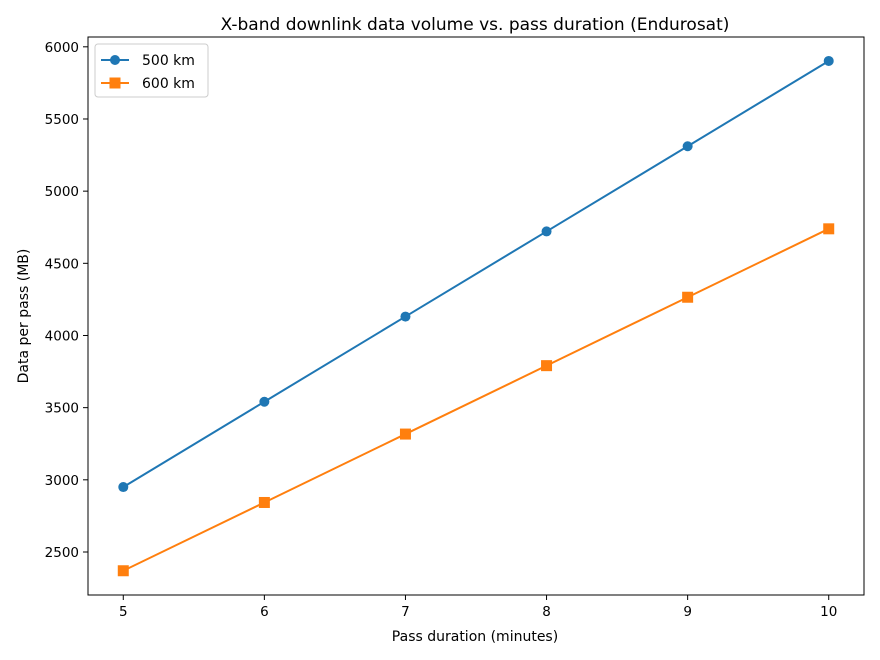 The width and height of the screenshot is (880, 660). I want to click on legend-label: 600 km, so click(168, 84).